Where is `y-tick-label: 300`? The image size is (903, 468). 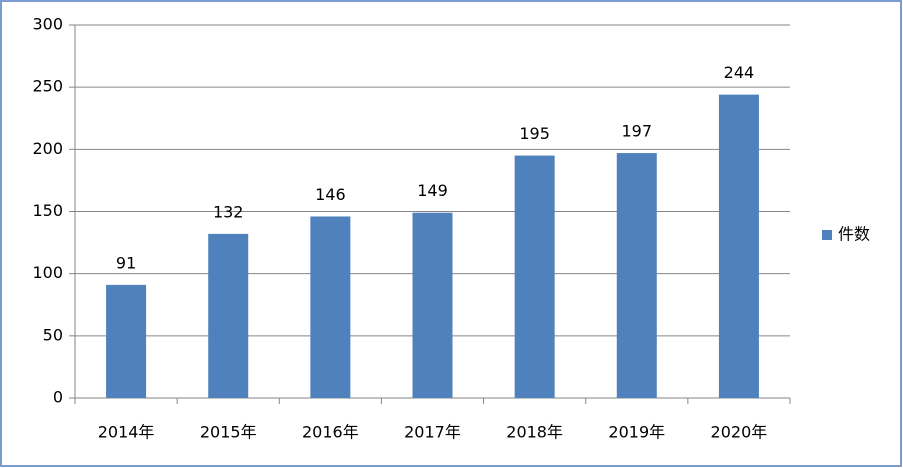
y-tick-label: 300 is located at coordinates (47, 24).